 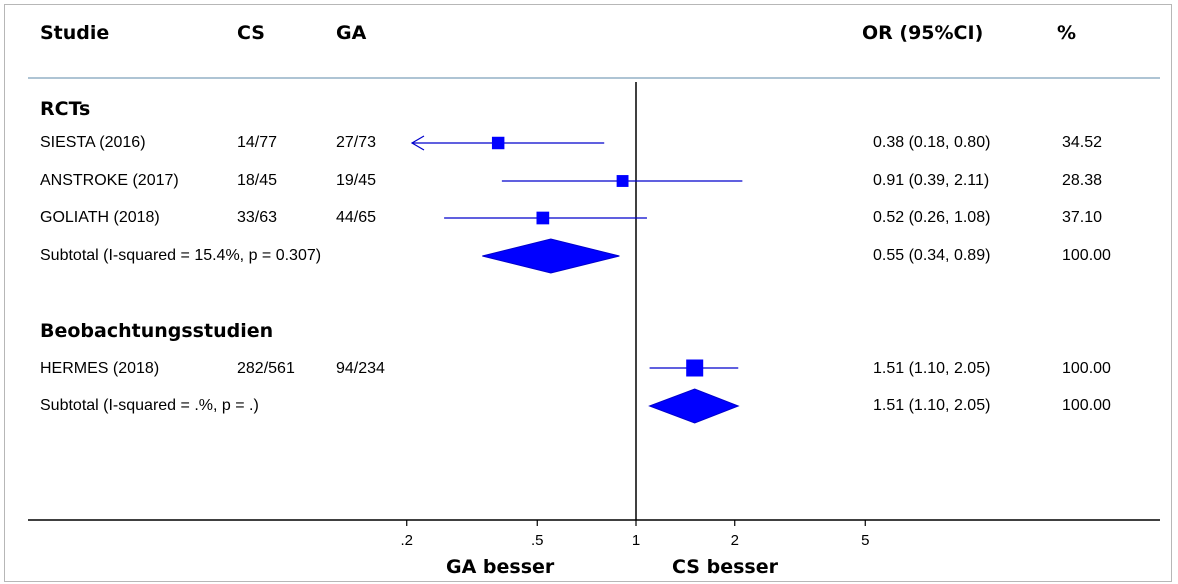 What do you see at coordinates (65, 109) in the screenshot?
I see `group-title-rcts: RCTs` at bounding box center [65, 109].